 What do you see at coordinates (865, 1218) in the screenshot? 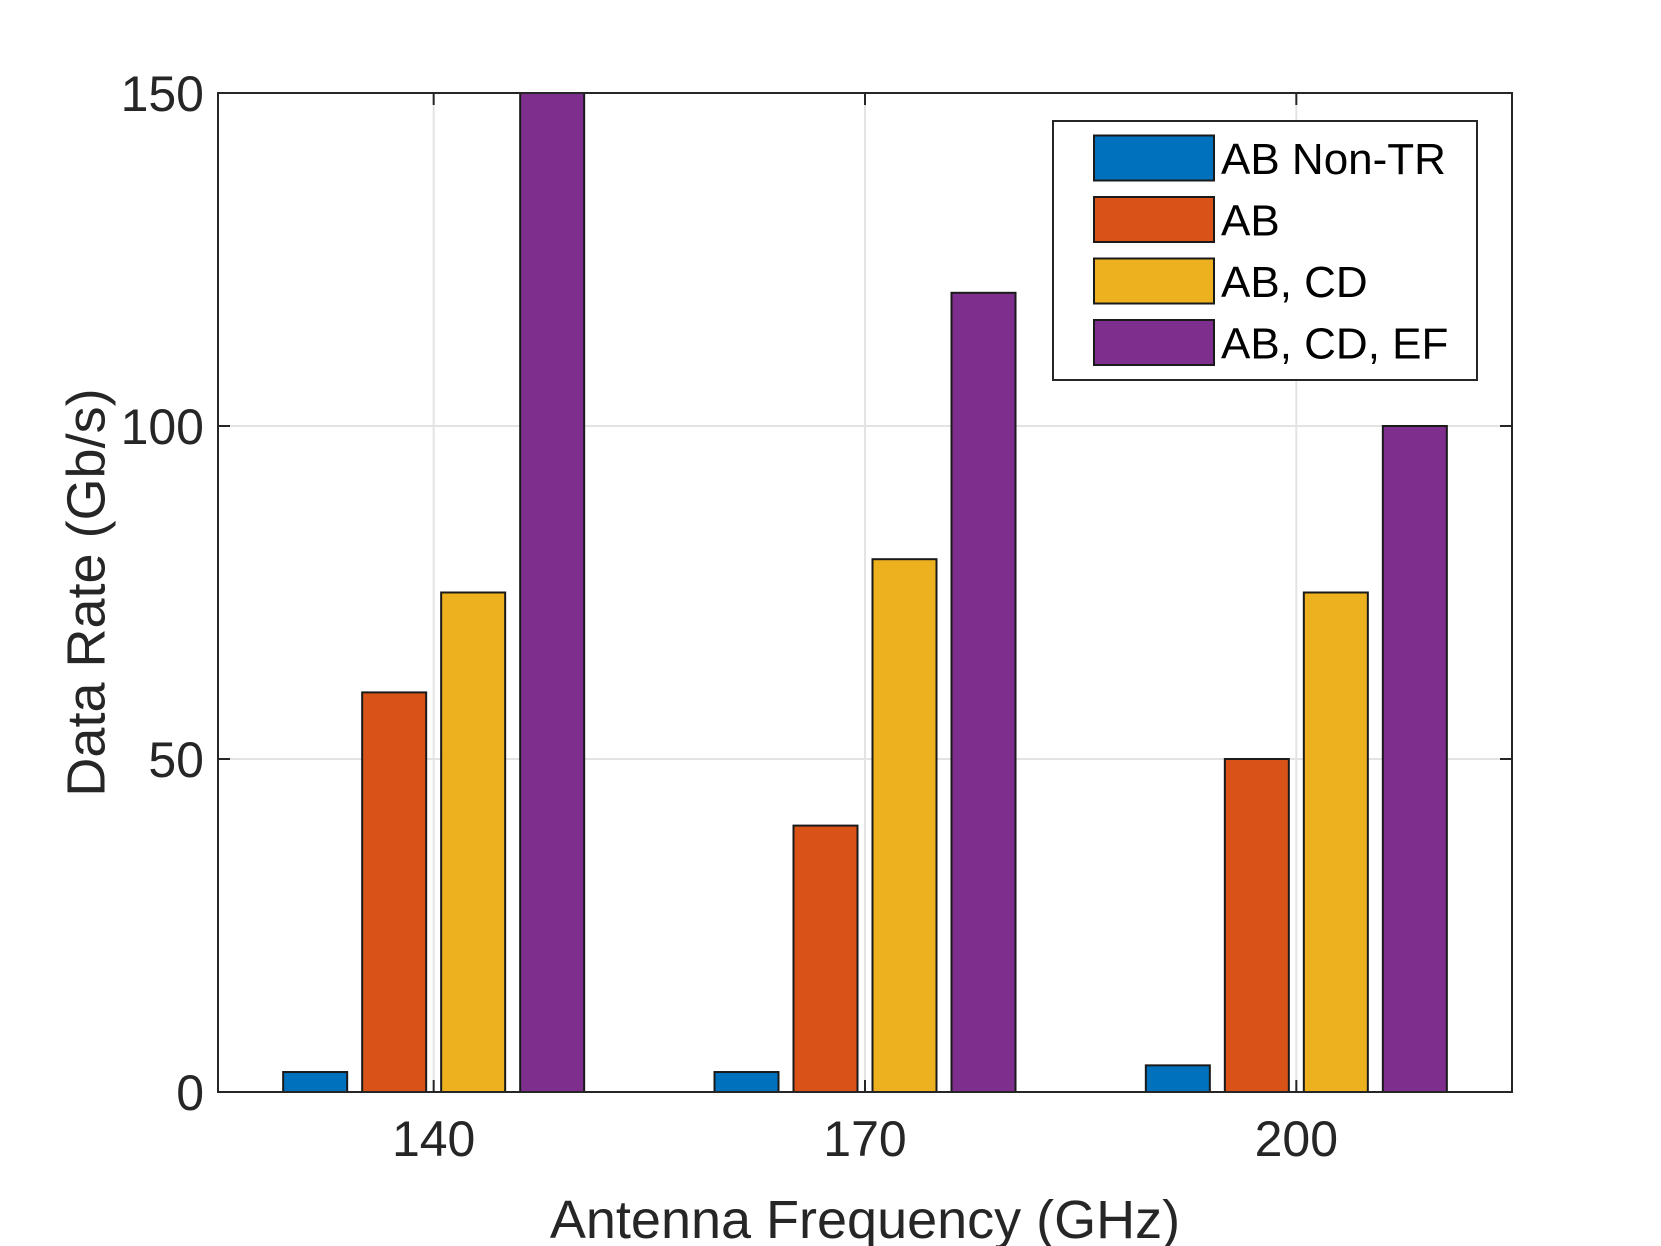
I see `x-axis-label: Antenna Frequency (GHz)` at bounding box center [865, 1218].